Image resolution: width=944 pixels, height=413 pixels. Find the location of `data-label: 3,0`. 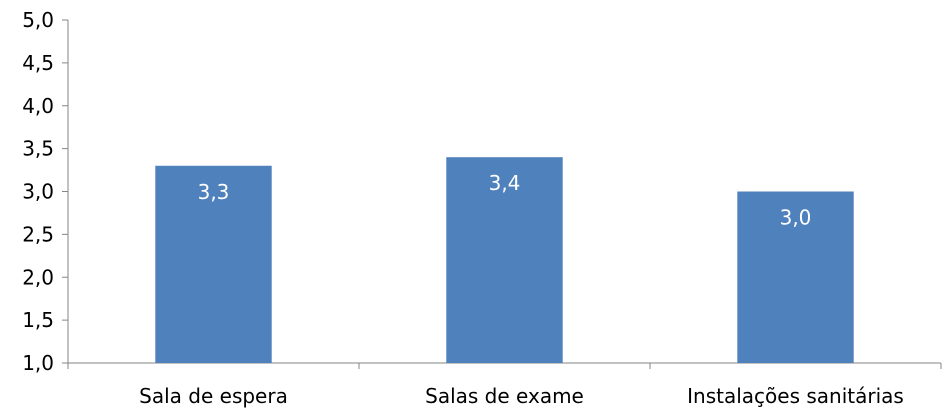

data-label: 3,0 is located at coordinates (796, 218).